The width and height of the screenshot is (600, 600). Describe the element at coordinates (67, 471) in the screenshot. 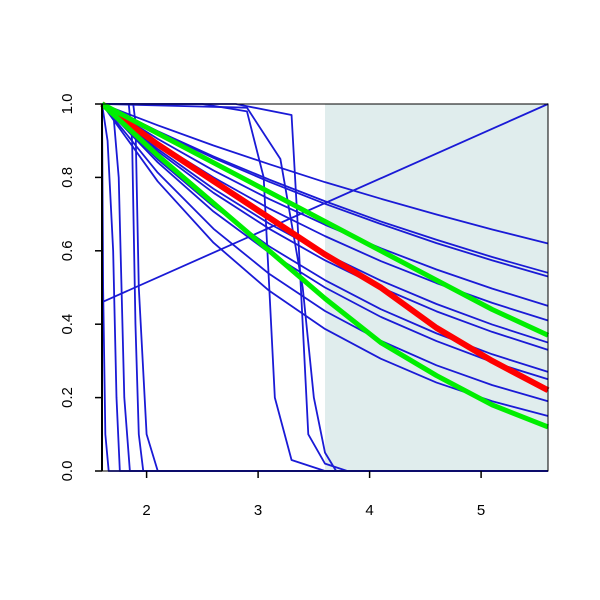

I see `y-tick-label: 0.0` at that location.